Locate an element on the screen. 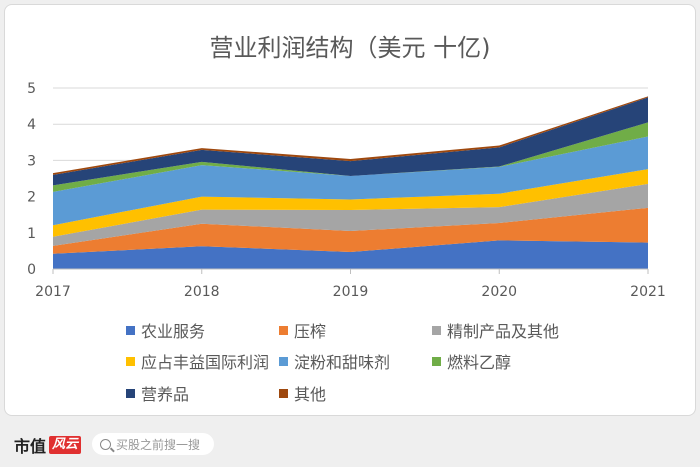 The height and width of the screenshot is (467, 700). search-placeholder: 买股之前搜一搜 is located at coordinates (158, 444).